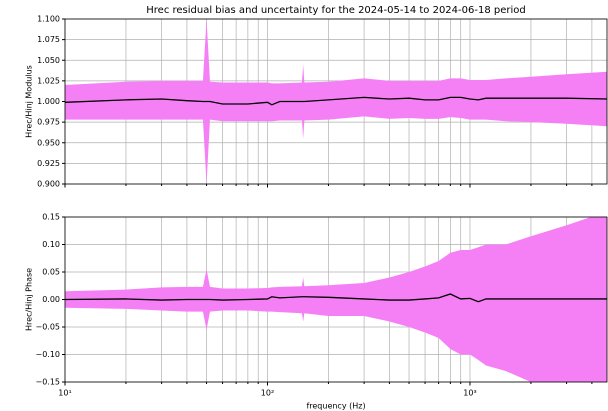 This screenshot has width=608, height=411. Describe the element at coordinates (48, 163) in the screenshot. I see `y-tick-label: 0.925` at that location.